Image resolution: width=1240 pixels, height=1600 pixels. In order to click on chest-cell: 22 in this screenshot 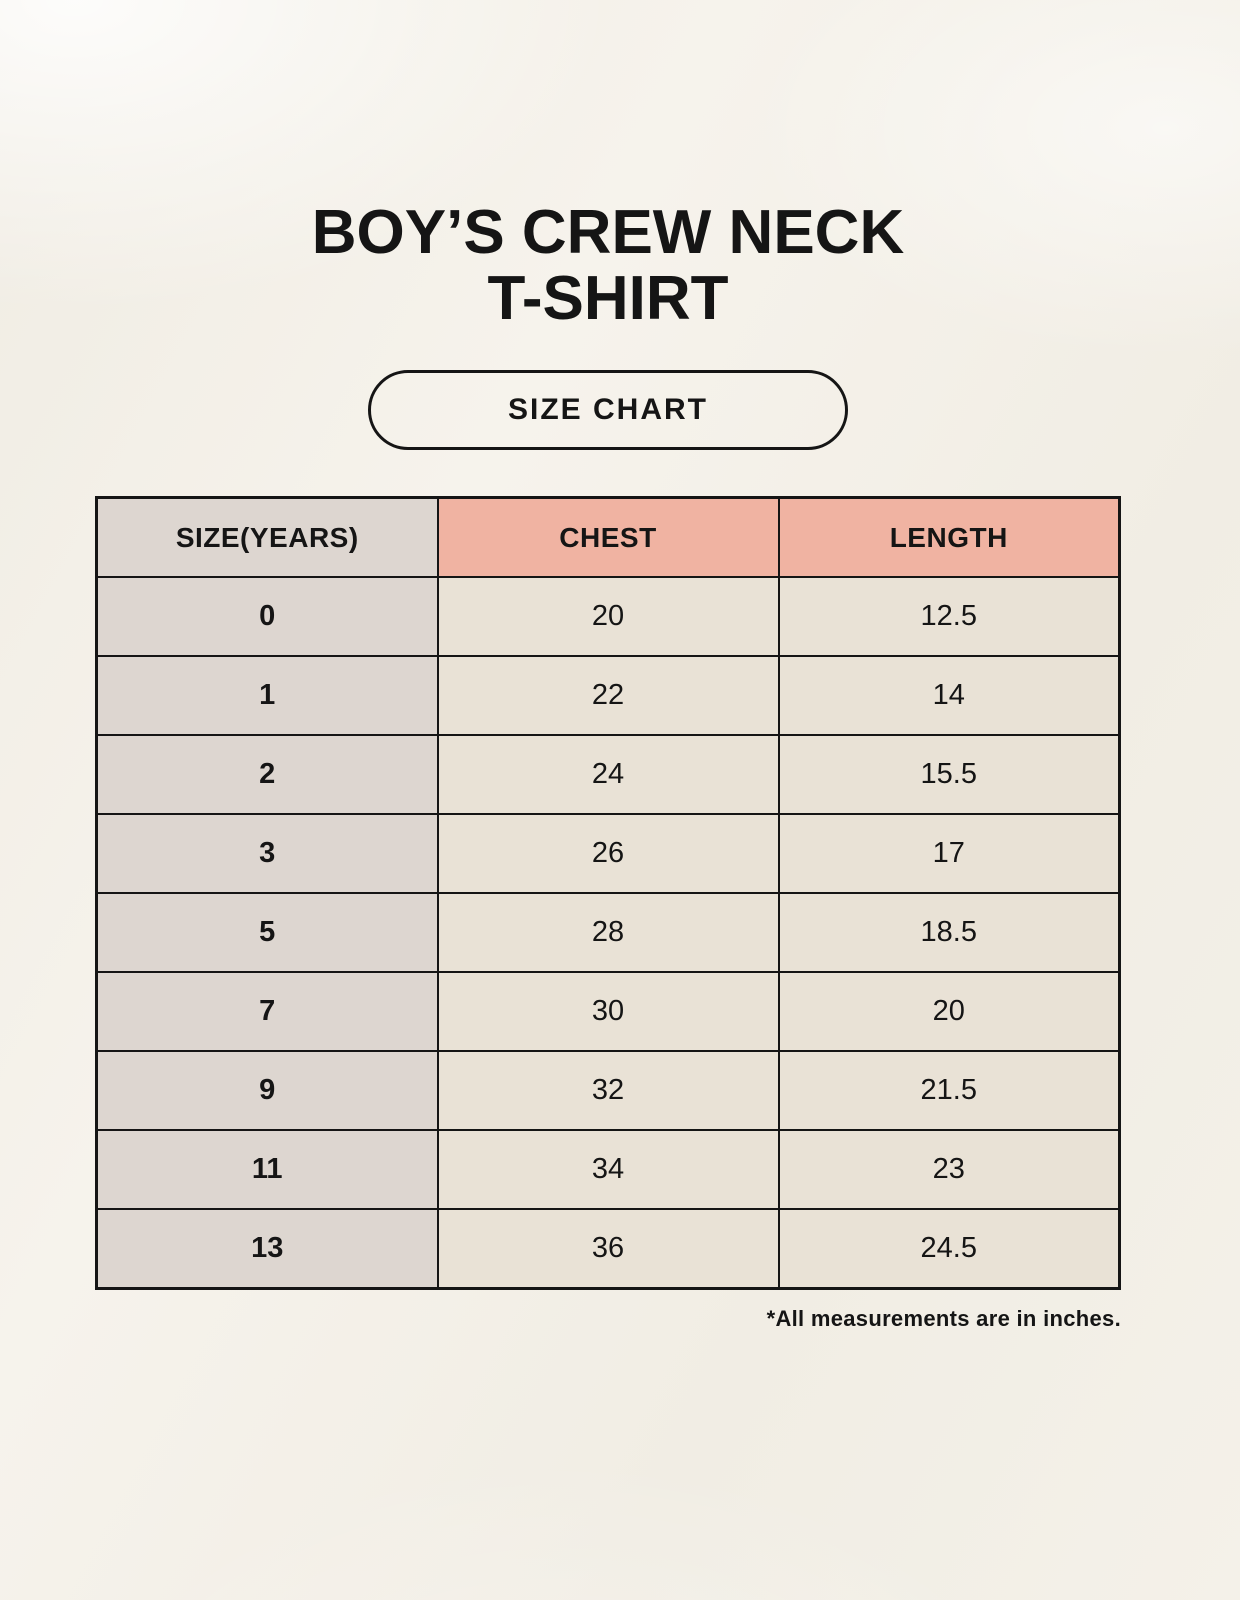, I will do `click(608, 695)`.